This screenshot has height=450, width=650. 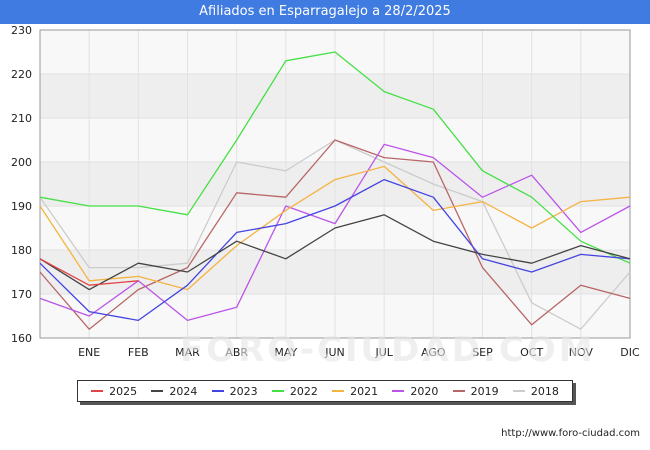 I want to click on x-tick-label: DIC, so click(x=630, y=352).